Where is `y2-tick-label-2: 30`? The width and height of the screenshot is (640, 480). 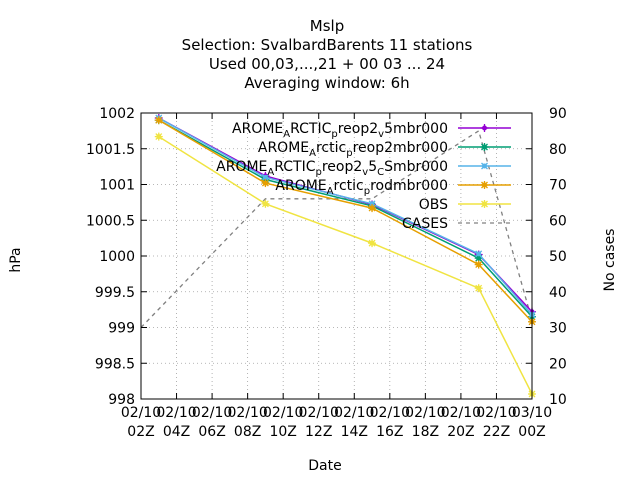
y2-tick-label-2: 30 is located at coordinates (558, 329).